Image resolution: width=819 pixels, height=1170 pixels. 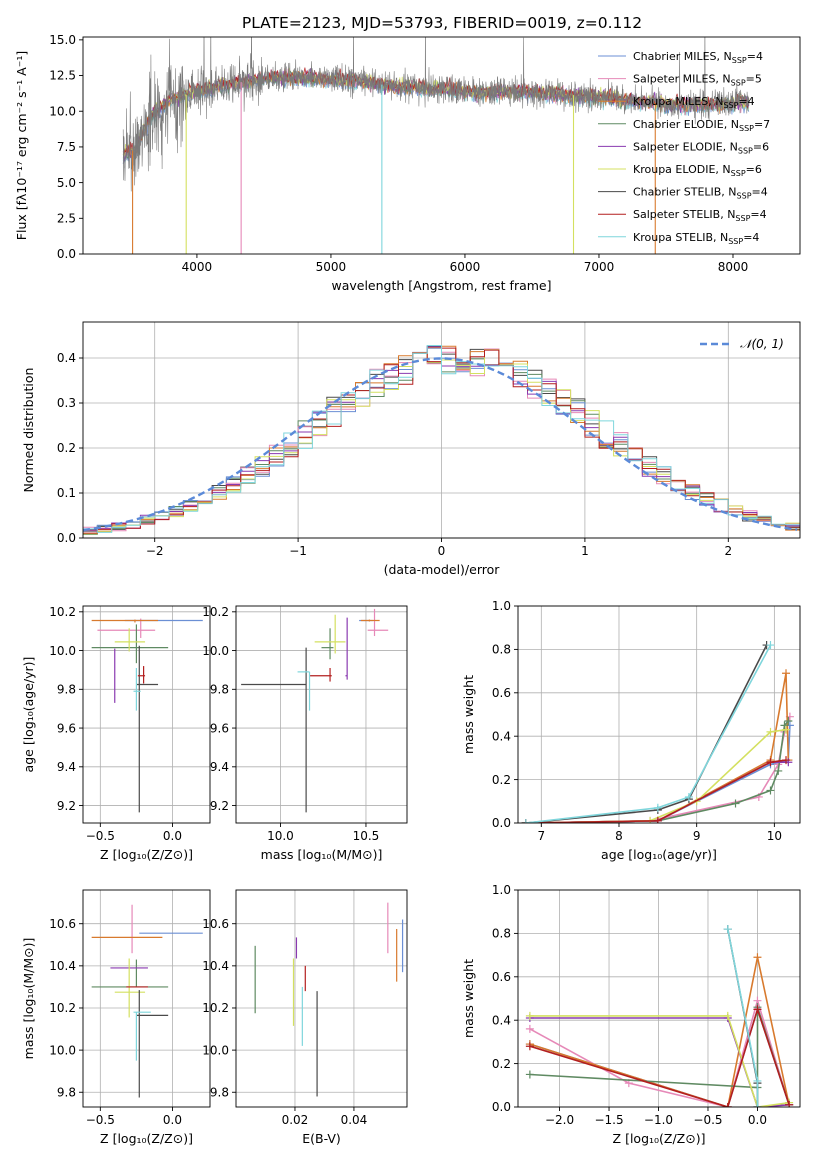 I want to click on x-tick-label: 6000, so click(x=465, y=267).